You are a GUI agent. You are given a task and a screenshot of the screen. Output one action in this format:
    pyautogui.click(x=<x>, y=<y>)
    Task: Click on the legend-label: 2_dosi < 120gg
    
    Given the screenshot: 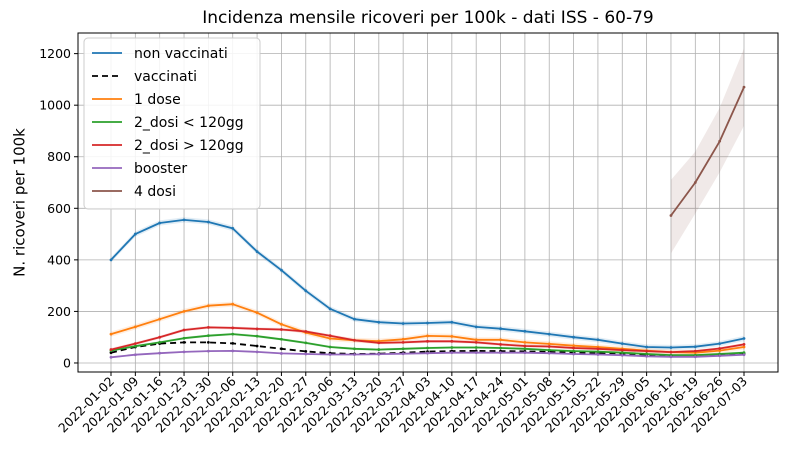 What is the action you would take?
    pyautogui.click(x=189, y=123)
    